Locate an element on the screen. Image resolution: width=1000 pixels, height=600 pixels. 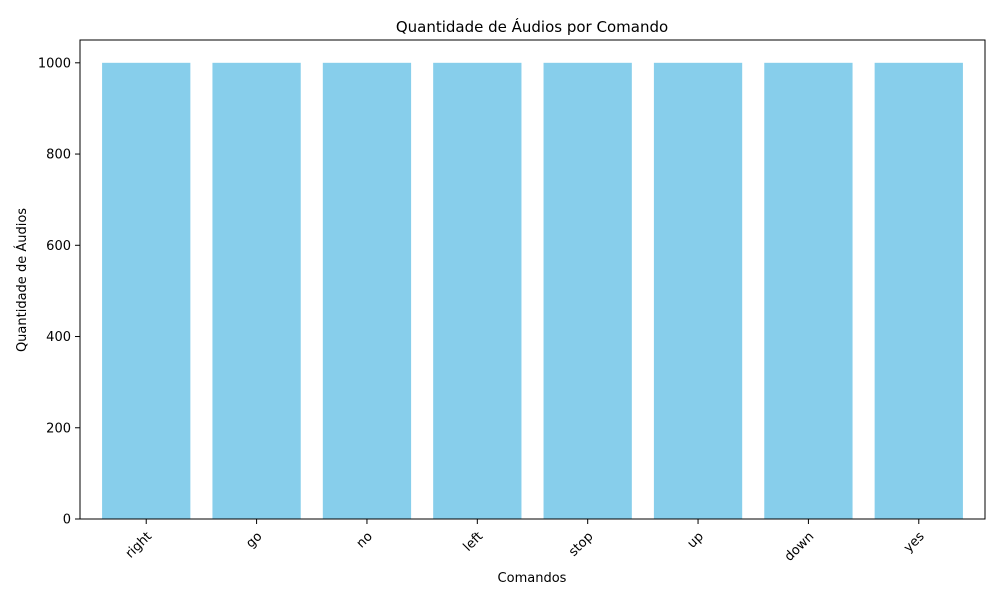
y-tick-label: 1000 is located at coordinates (54, 63).